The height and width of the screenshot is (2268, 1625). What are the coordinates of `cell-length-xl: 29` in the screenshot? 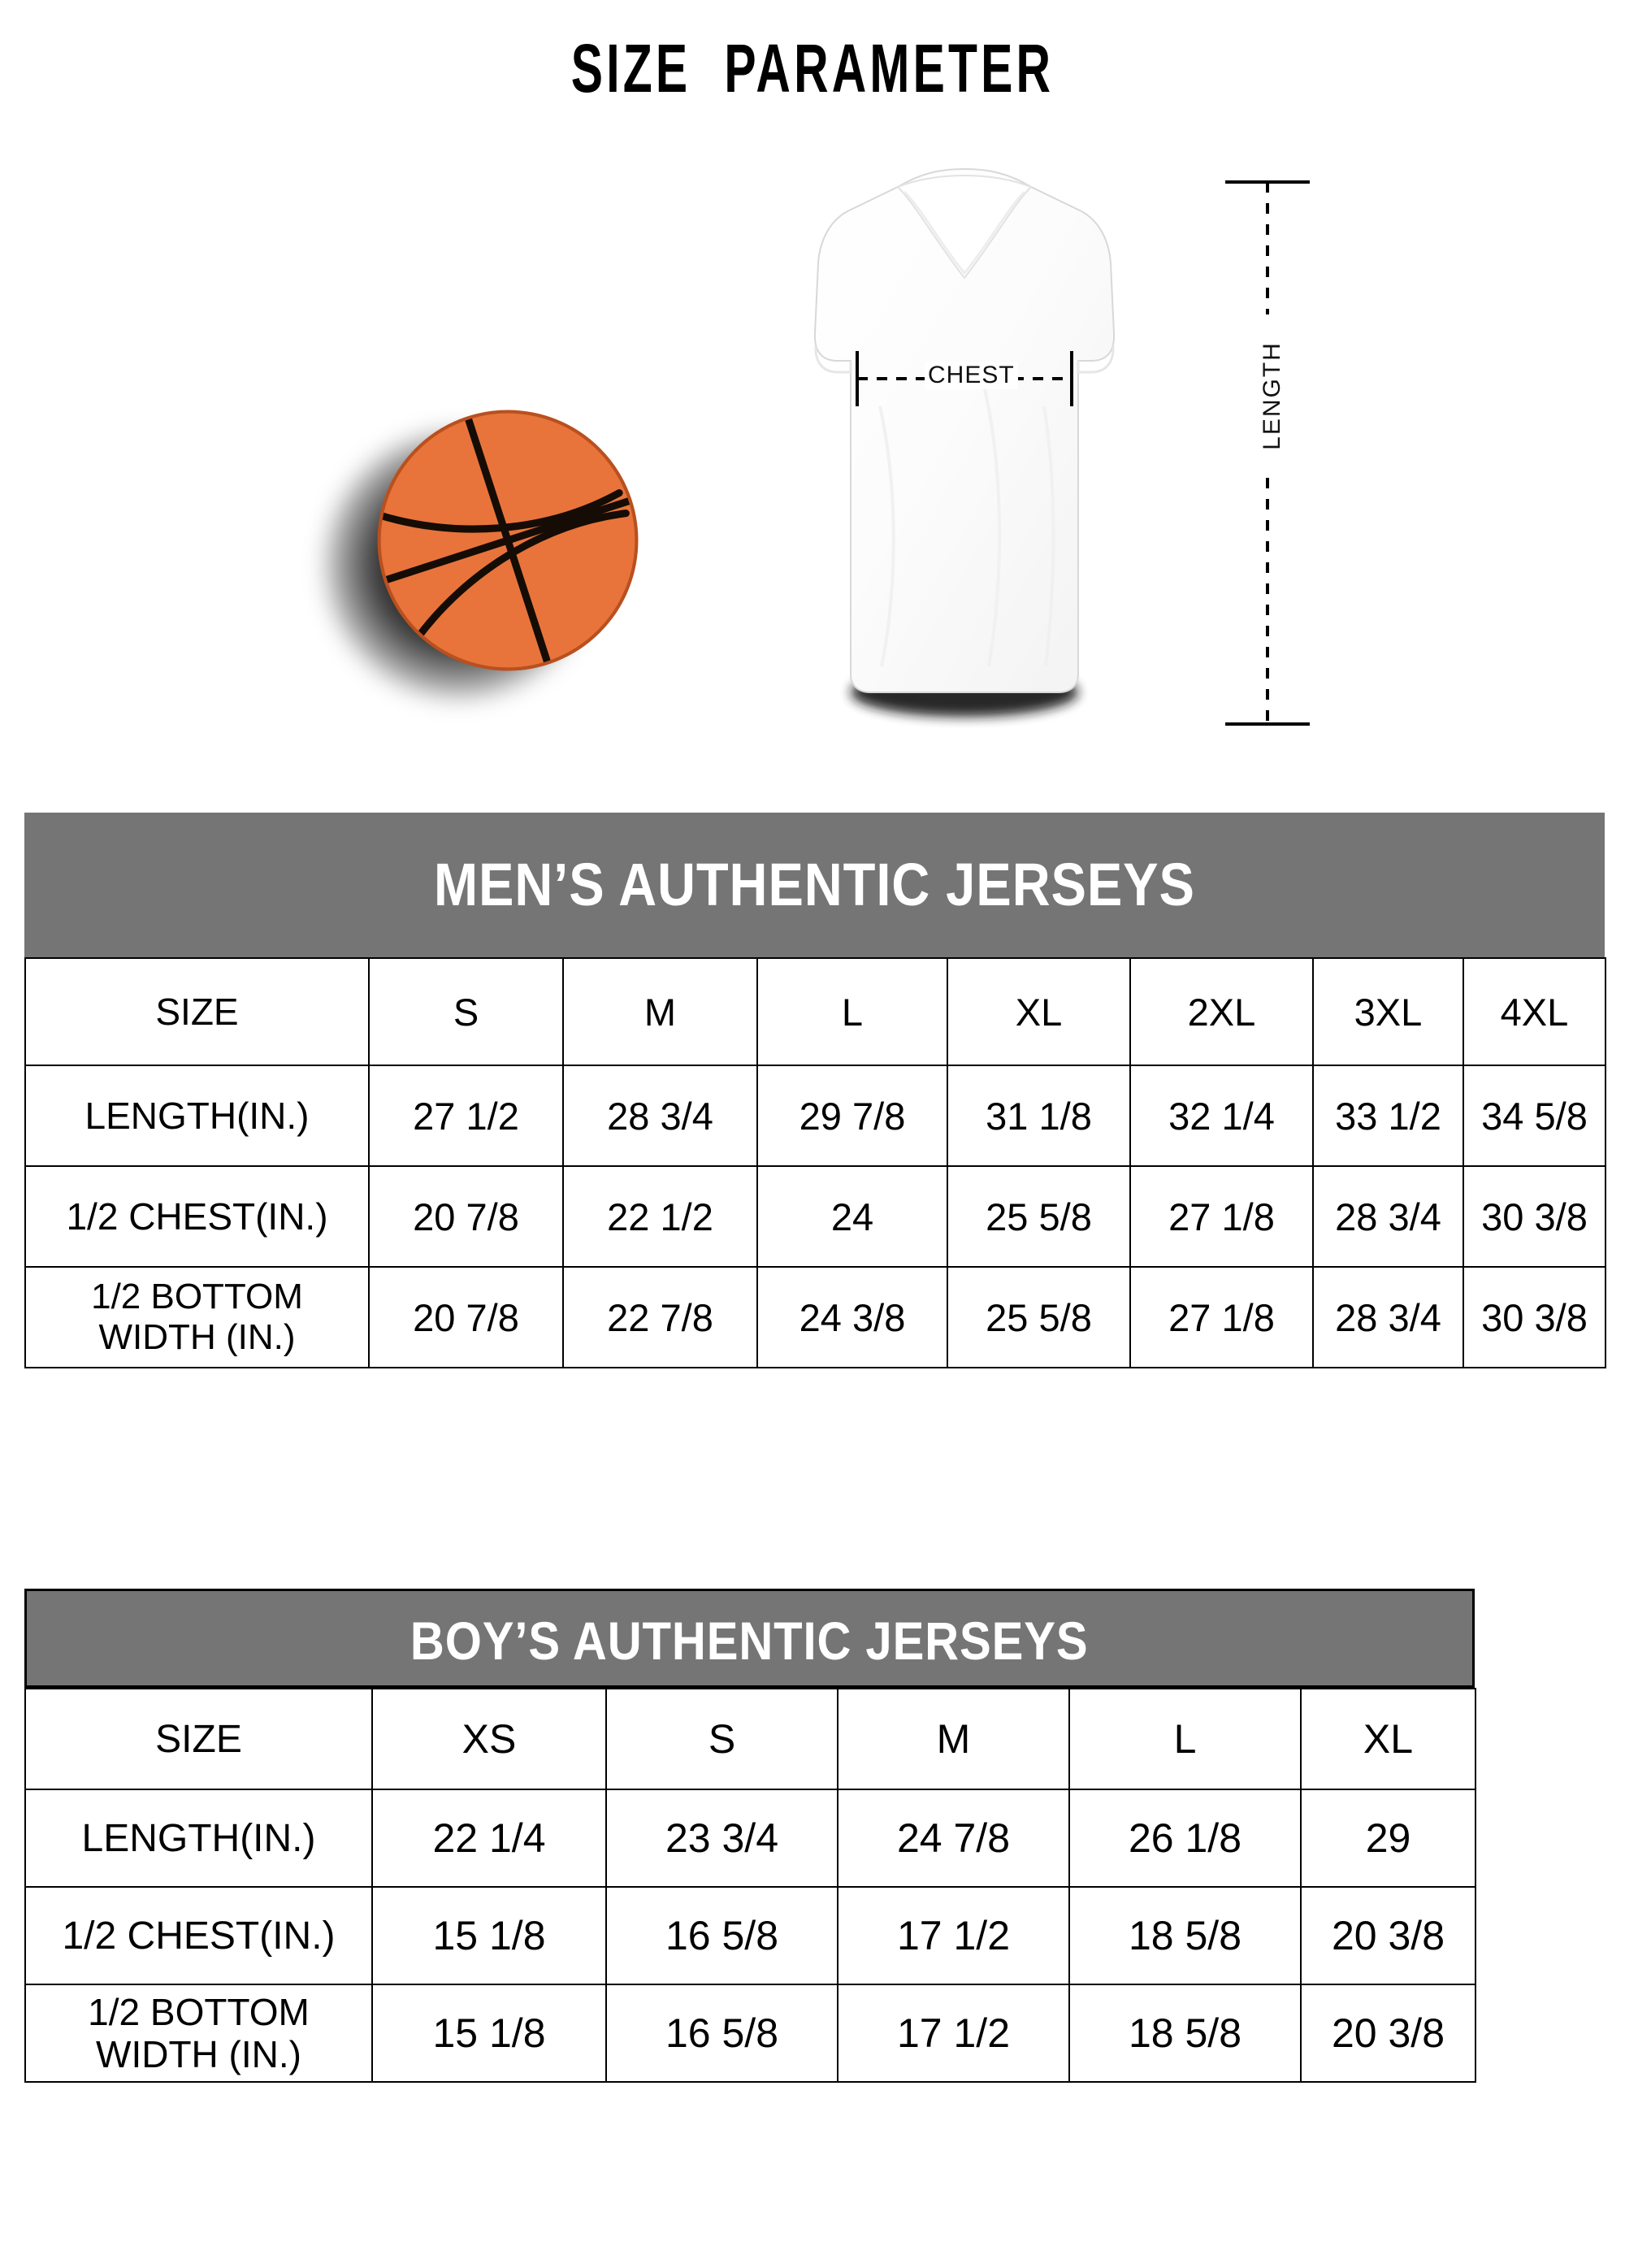 It's located at (1388, 1838).